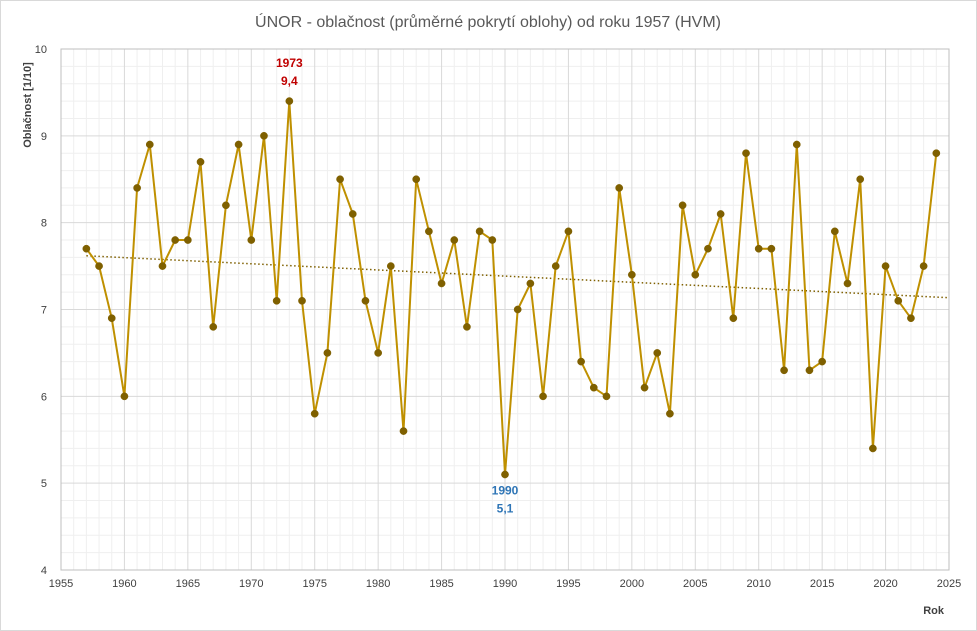 Image resolution: width=977 pixels, height=631 pixels. I want to click on x-tick-label: 1975, so click(314, 584).